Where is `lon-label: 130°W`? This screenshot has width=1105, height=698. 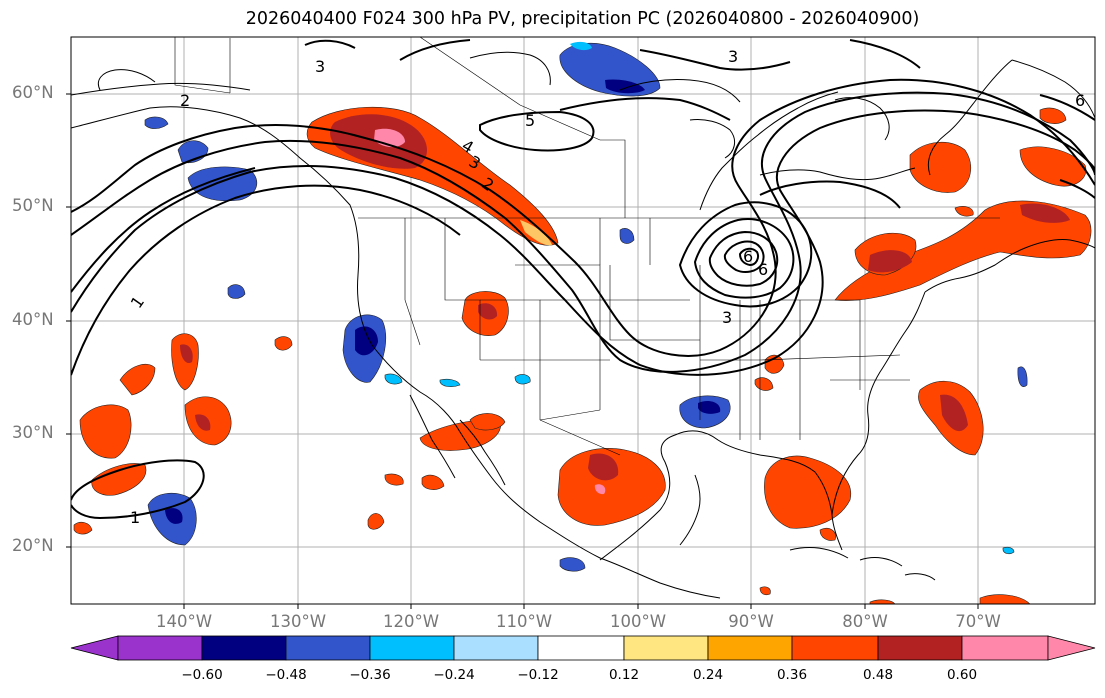 lon-label: 130°W is located at coordinates (298, 621).